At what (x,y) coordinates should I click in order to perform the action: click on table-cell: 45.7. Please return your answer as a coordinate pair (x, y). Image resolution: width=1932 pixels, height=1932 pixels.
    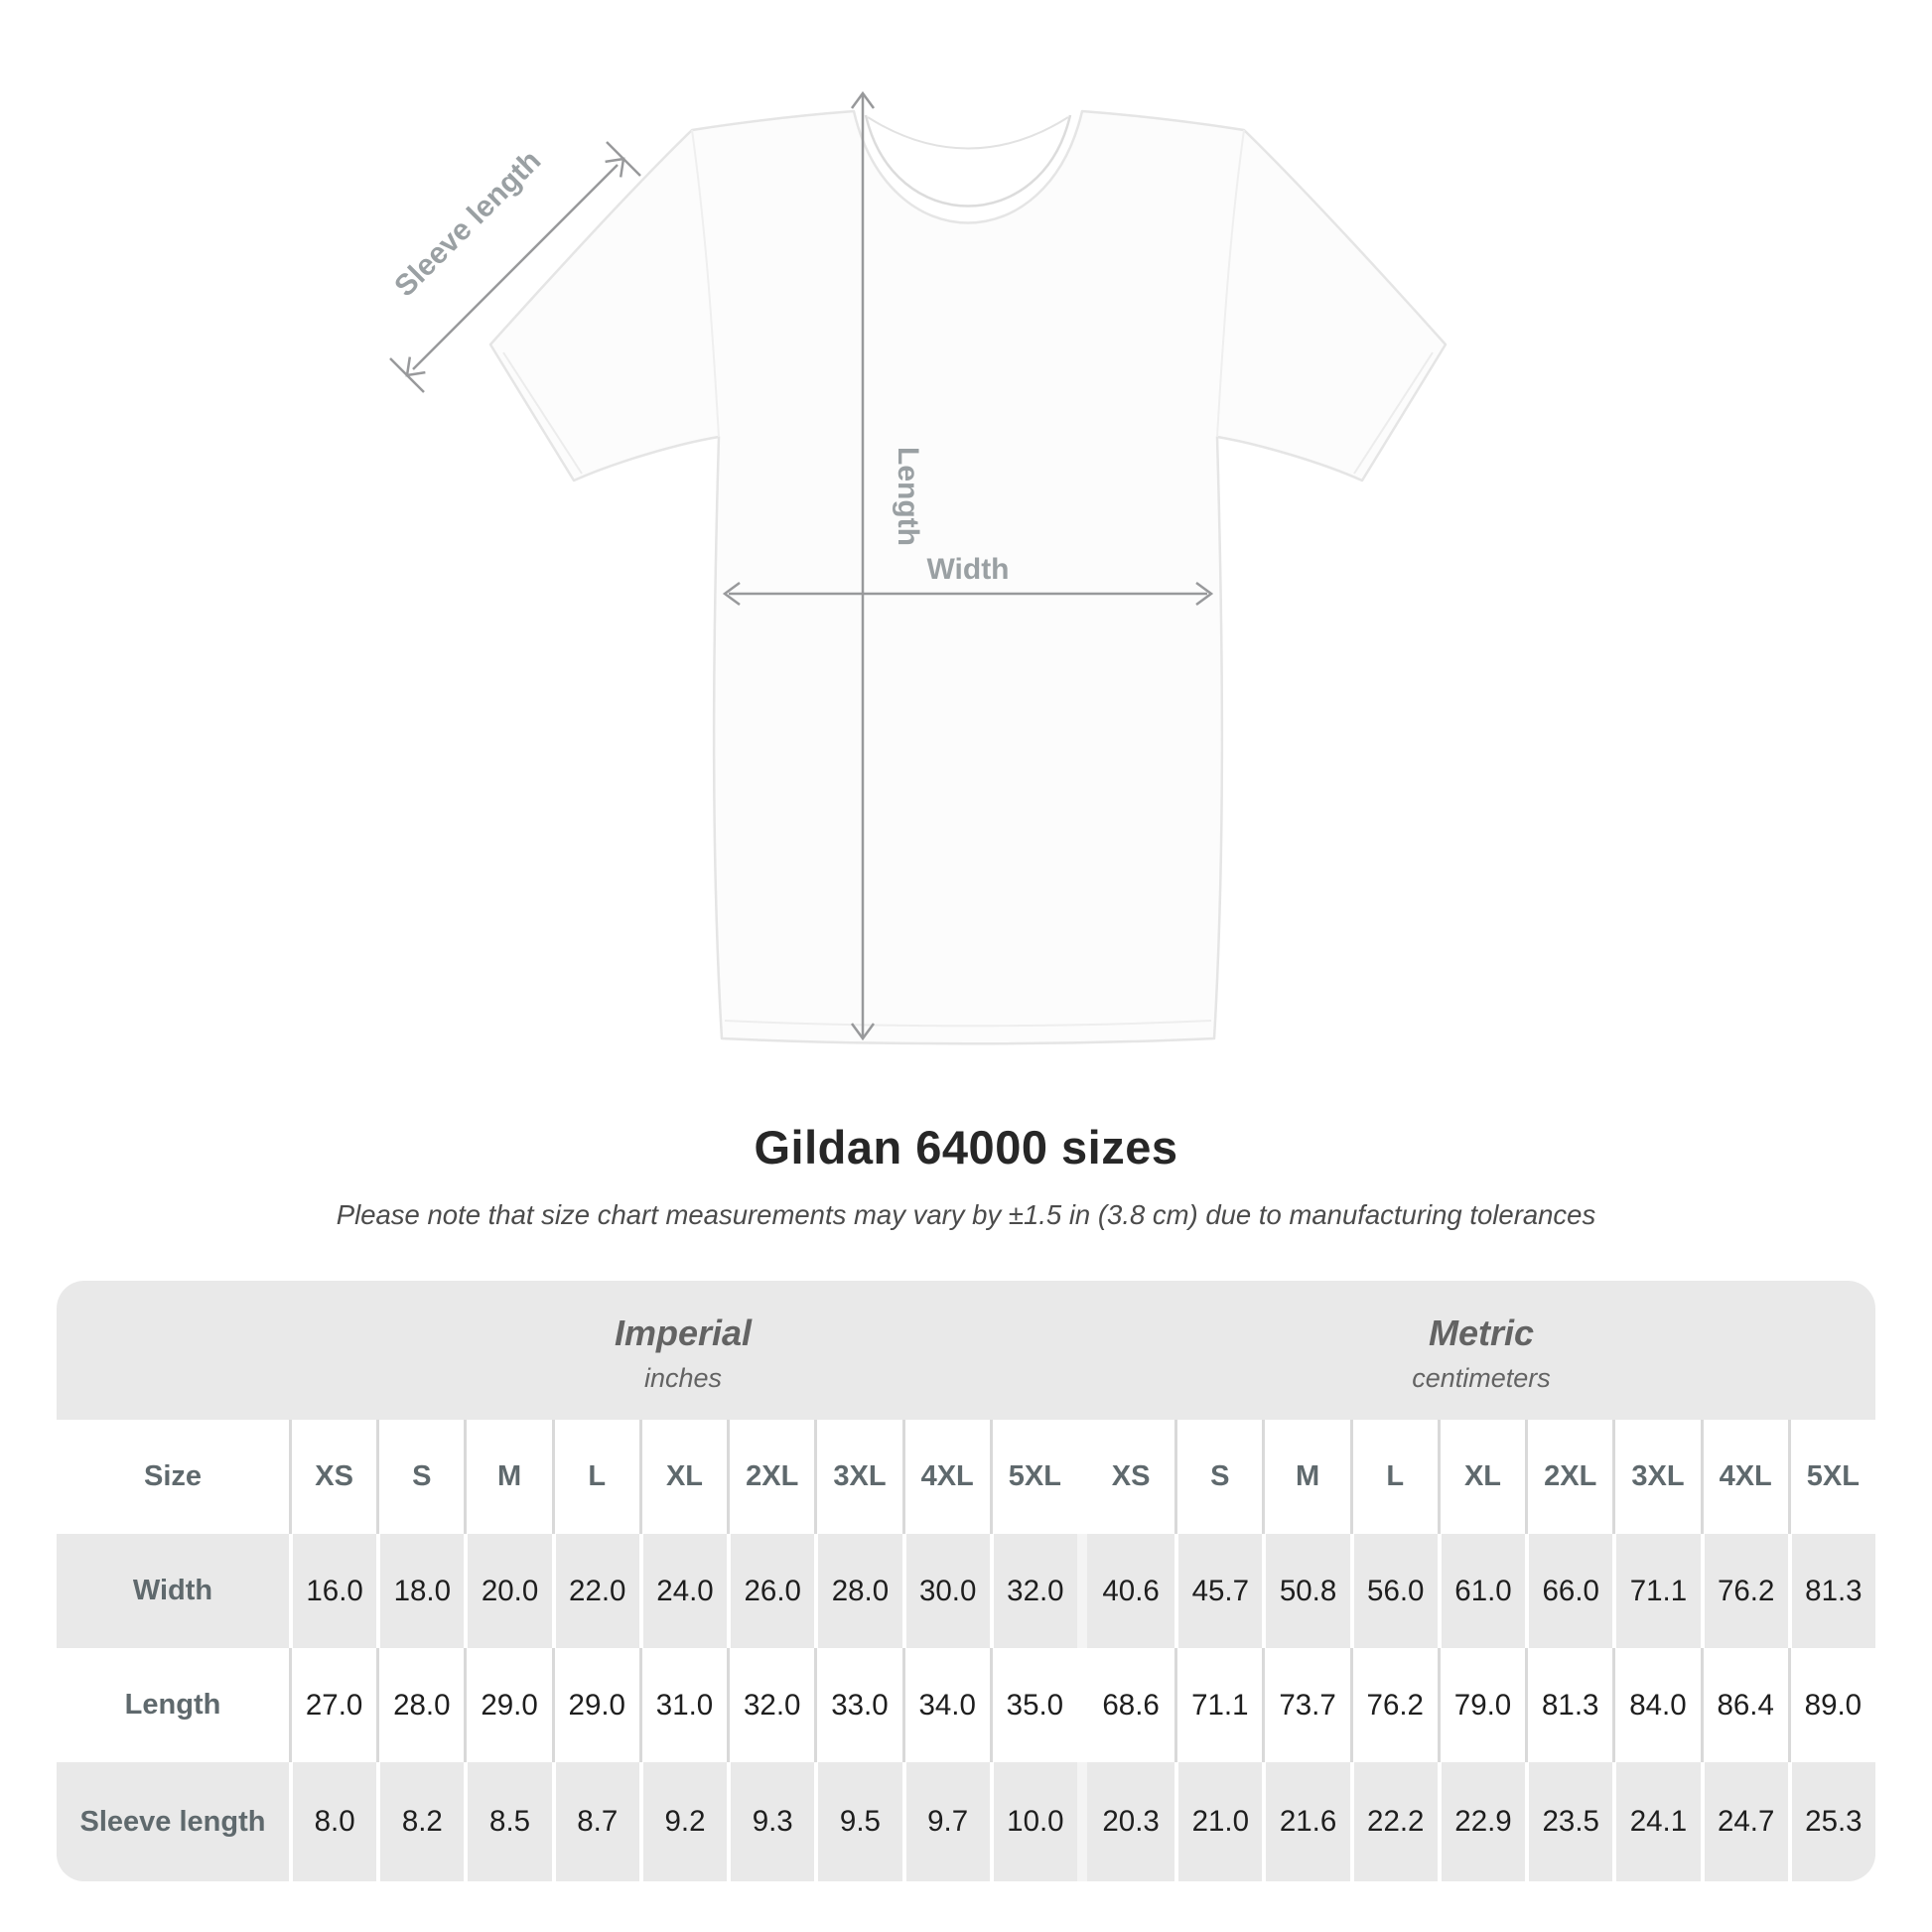
    Looking at the image, I should click on (1218, 1591).